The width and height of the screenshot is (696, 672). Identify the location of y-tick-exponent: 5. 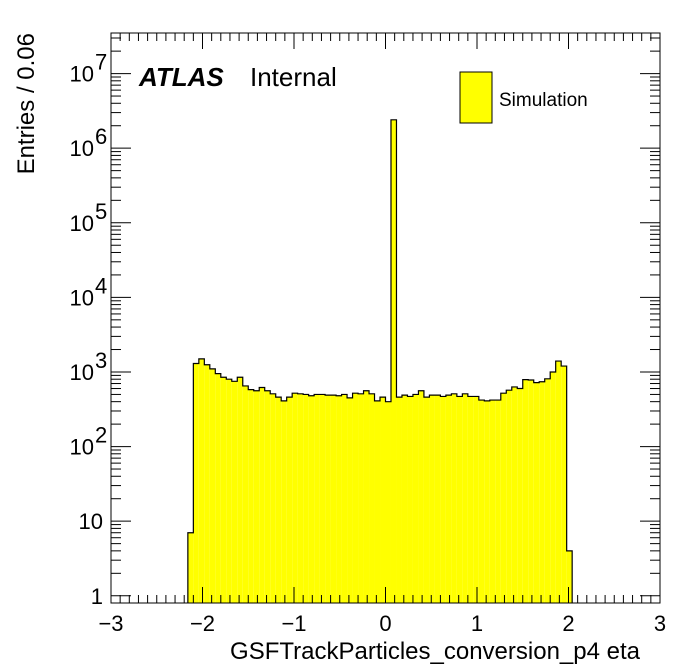
(101, 211).